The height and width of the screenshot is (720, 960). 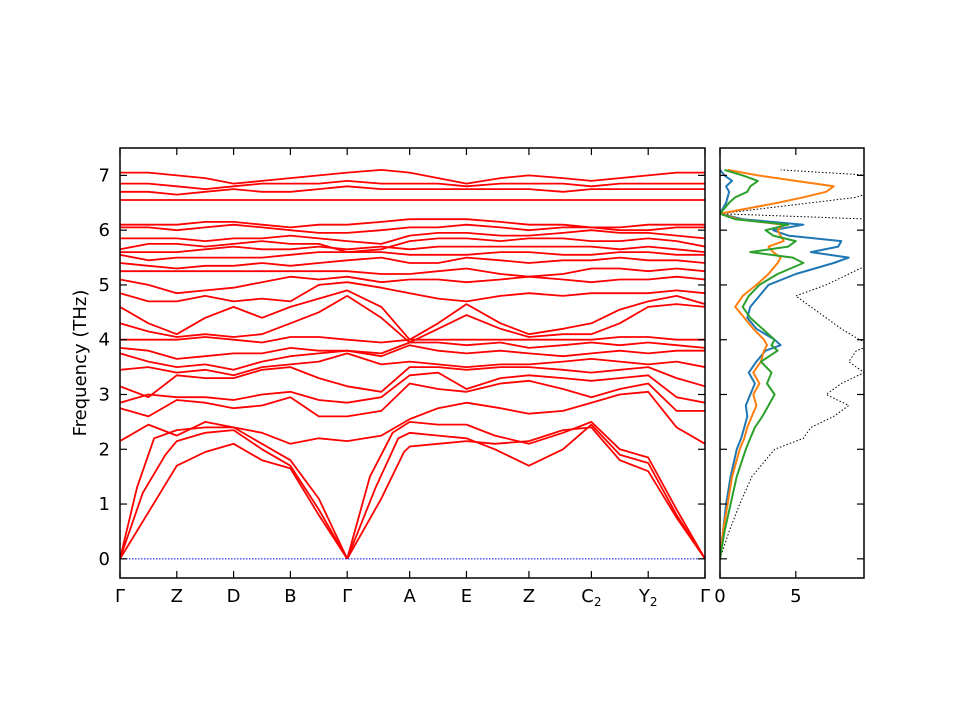 I want to click on dos-plot-frame, so click(x=792, y=363).